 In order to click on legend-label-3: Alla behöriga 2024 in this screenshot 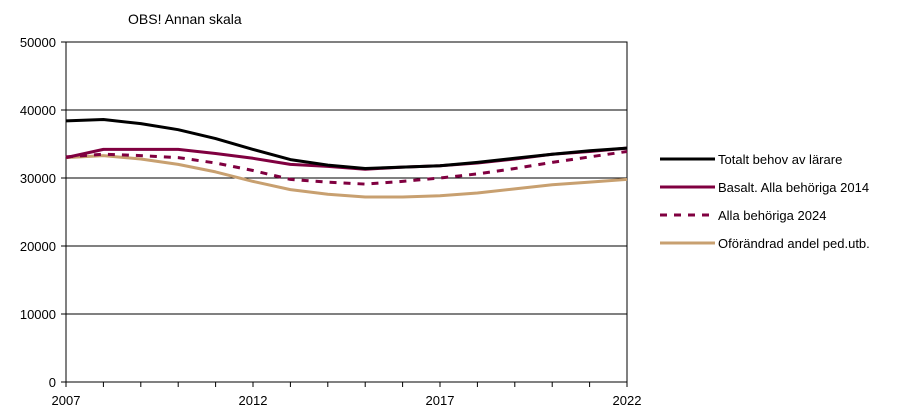, I will do `click(772, 215)`.